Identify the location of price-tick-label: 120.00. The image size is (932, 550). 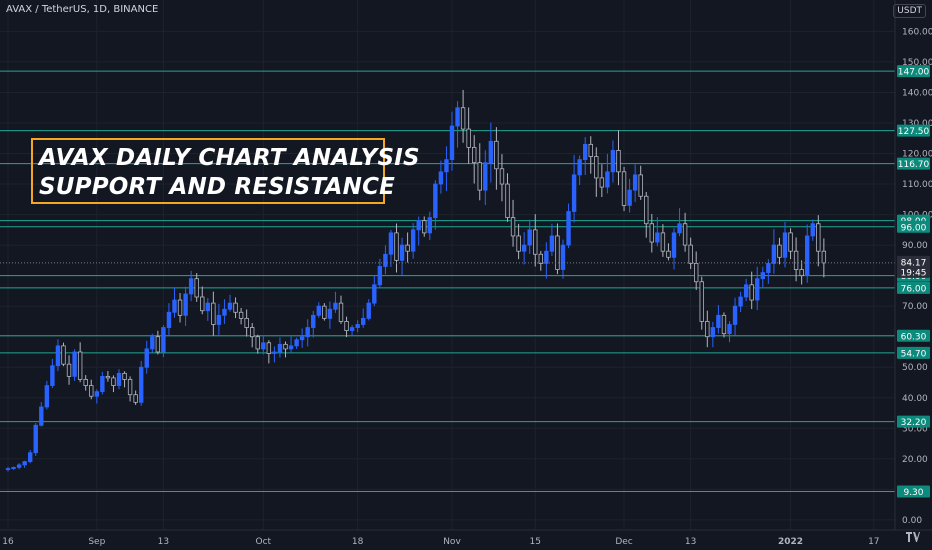
(917, 155).